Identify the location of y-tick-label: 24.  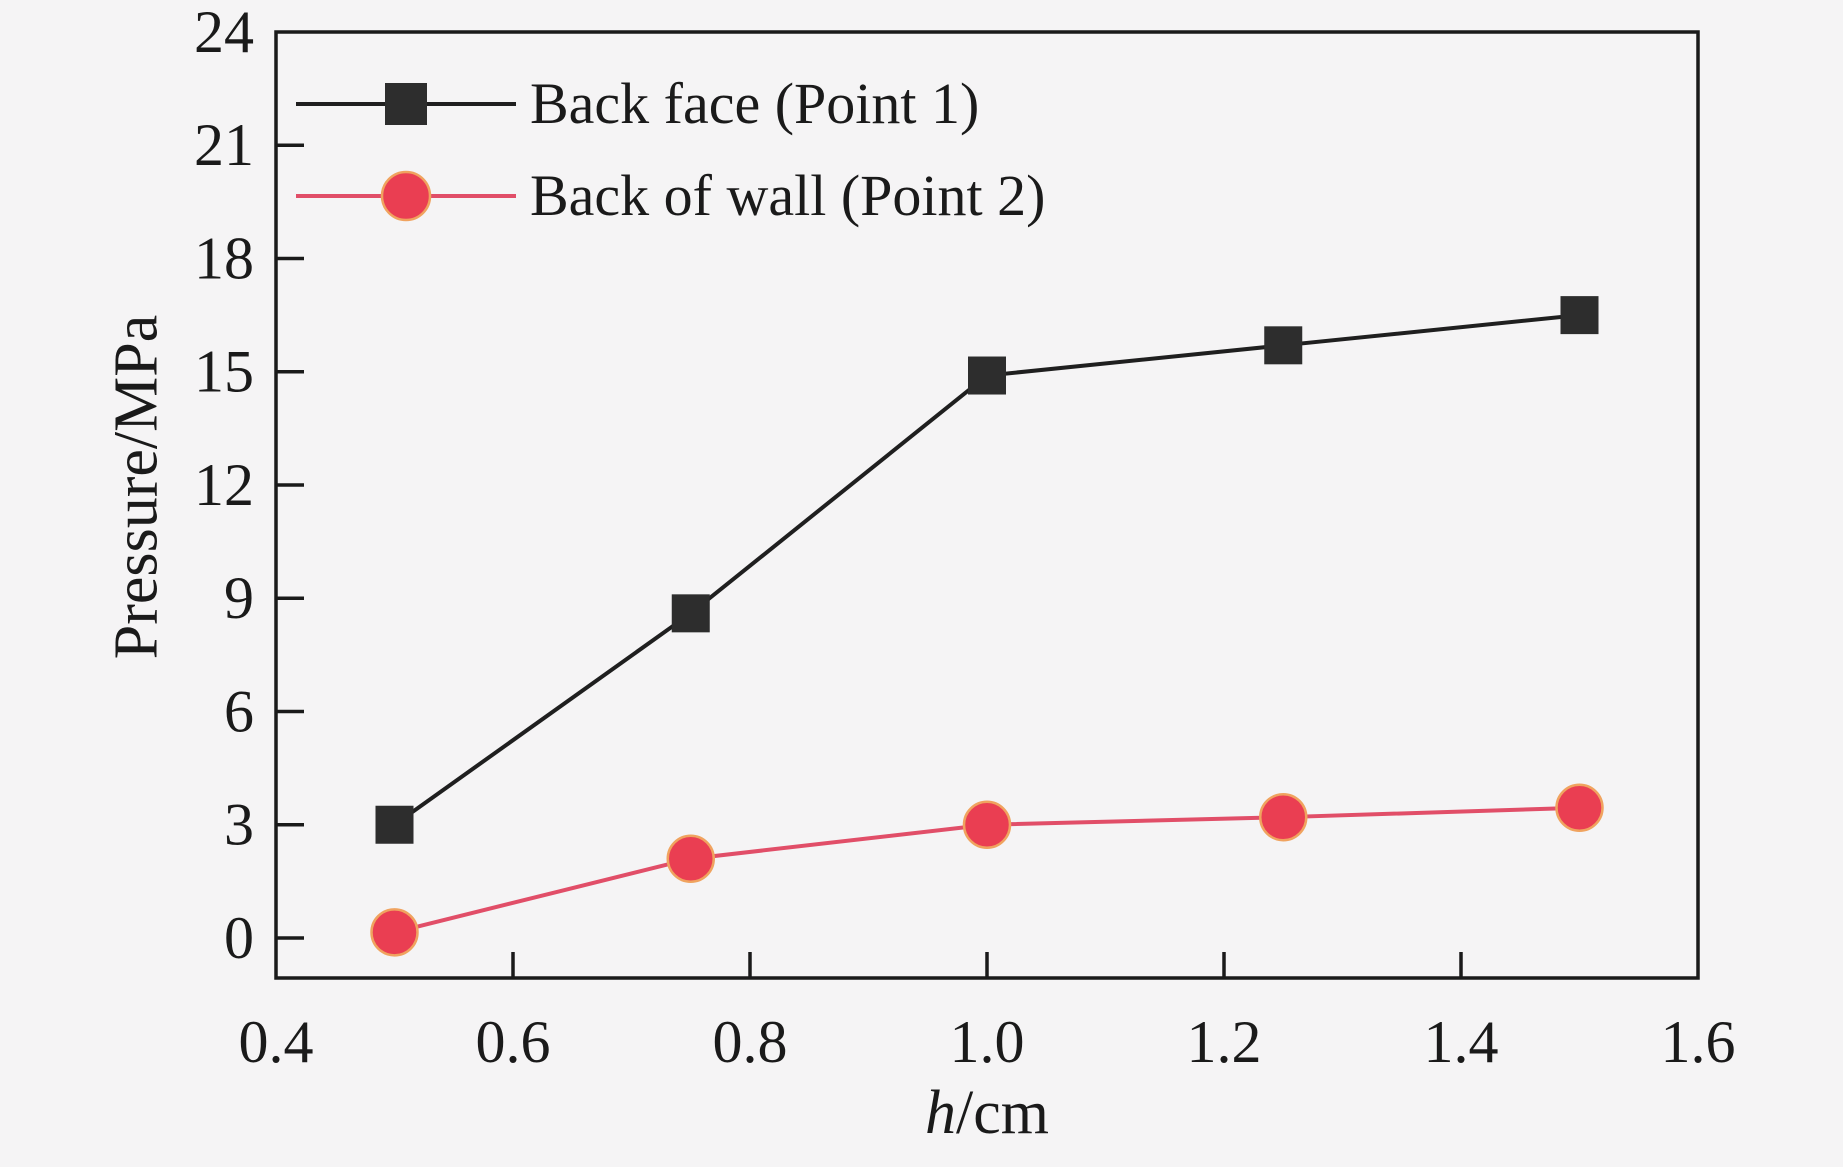
(224, 32).